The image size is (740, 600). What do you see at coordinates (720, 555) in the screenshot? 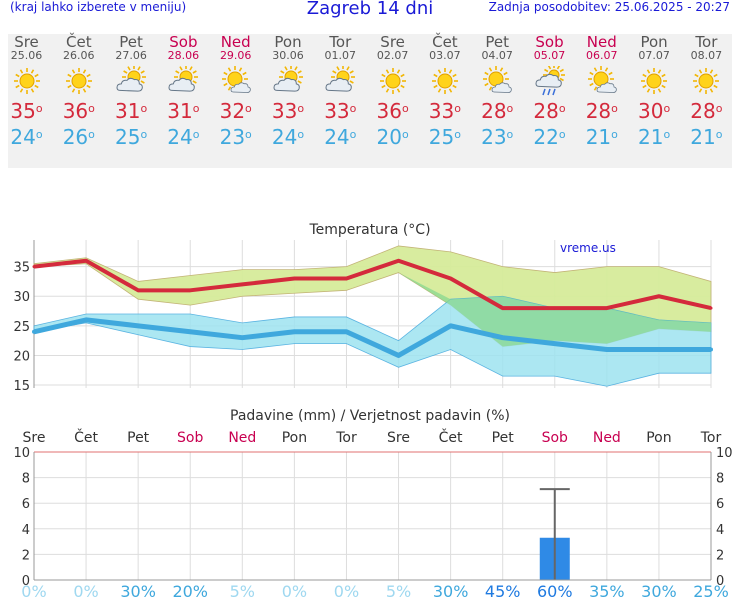
I see `y-tick-label-right: 2` at bounding box center [720, 555].